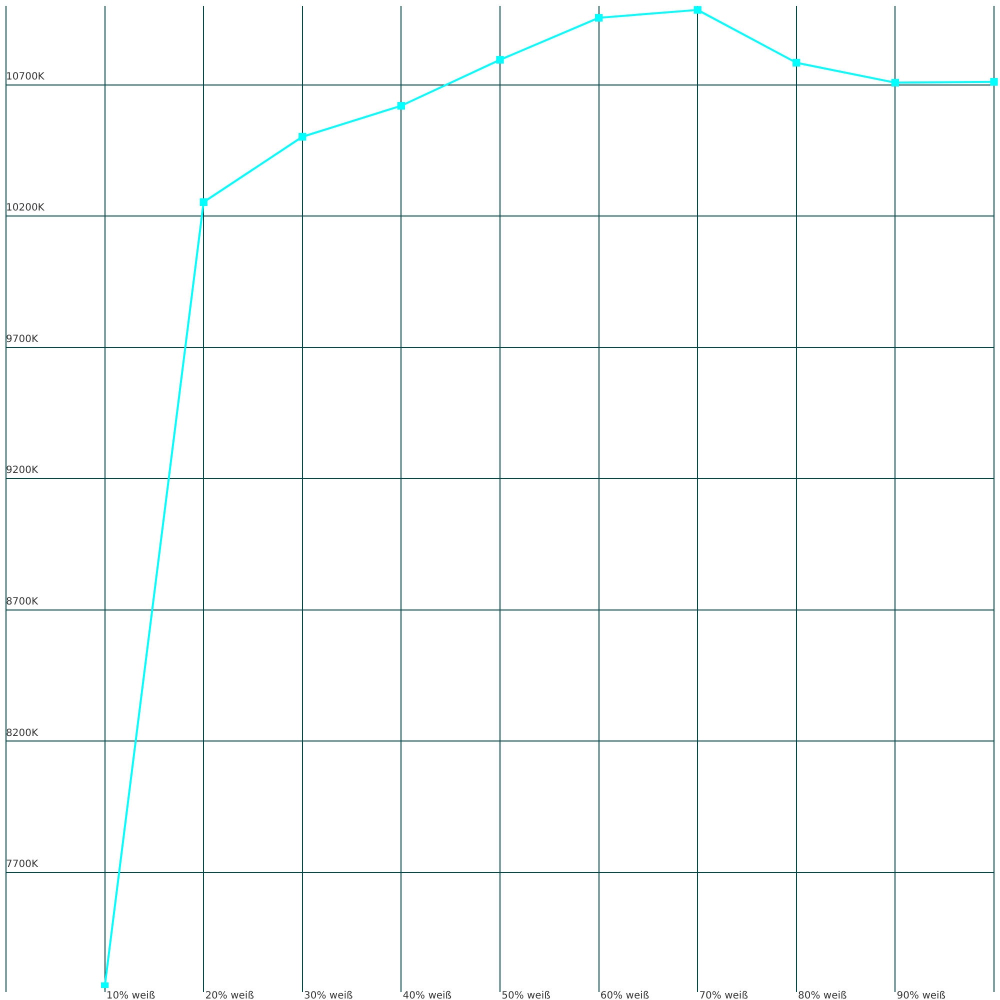  What do you see at coordinates (25, 76) in the screenshot?
I see `y-tick-label: 10700K` at bounding box center [25, 76].